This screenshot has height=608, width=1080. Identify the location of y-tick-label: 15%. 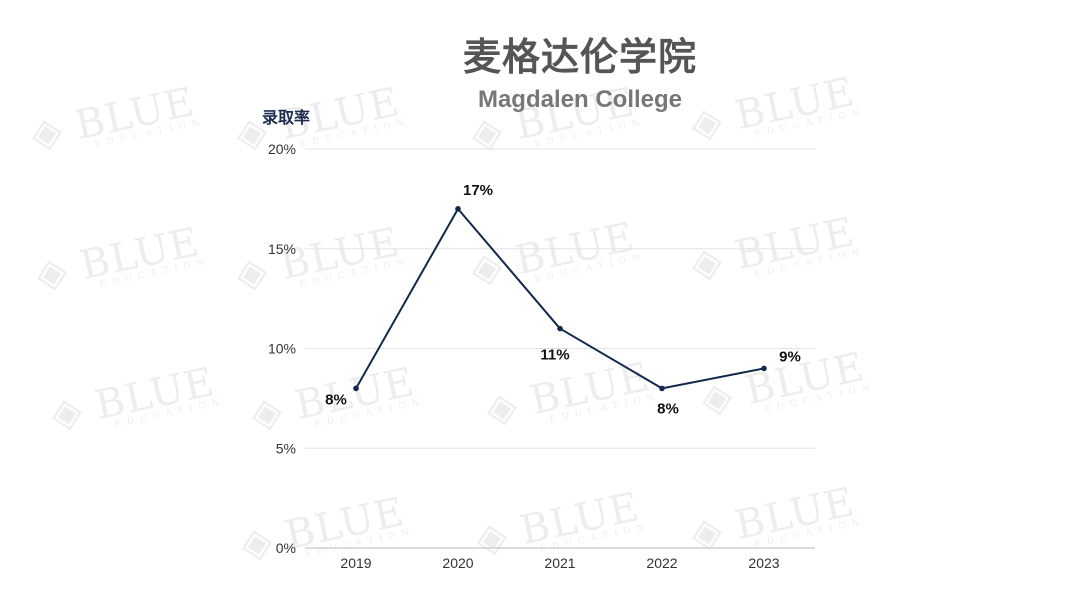
(282, 249).